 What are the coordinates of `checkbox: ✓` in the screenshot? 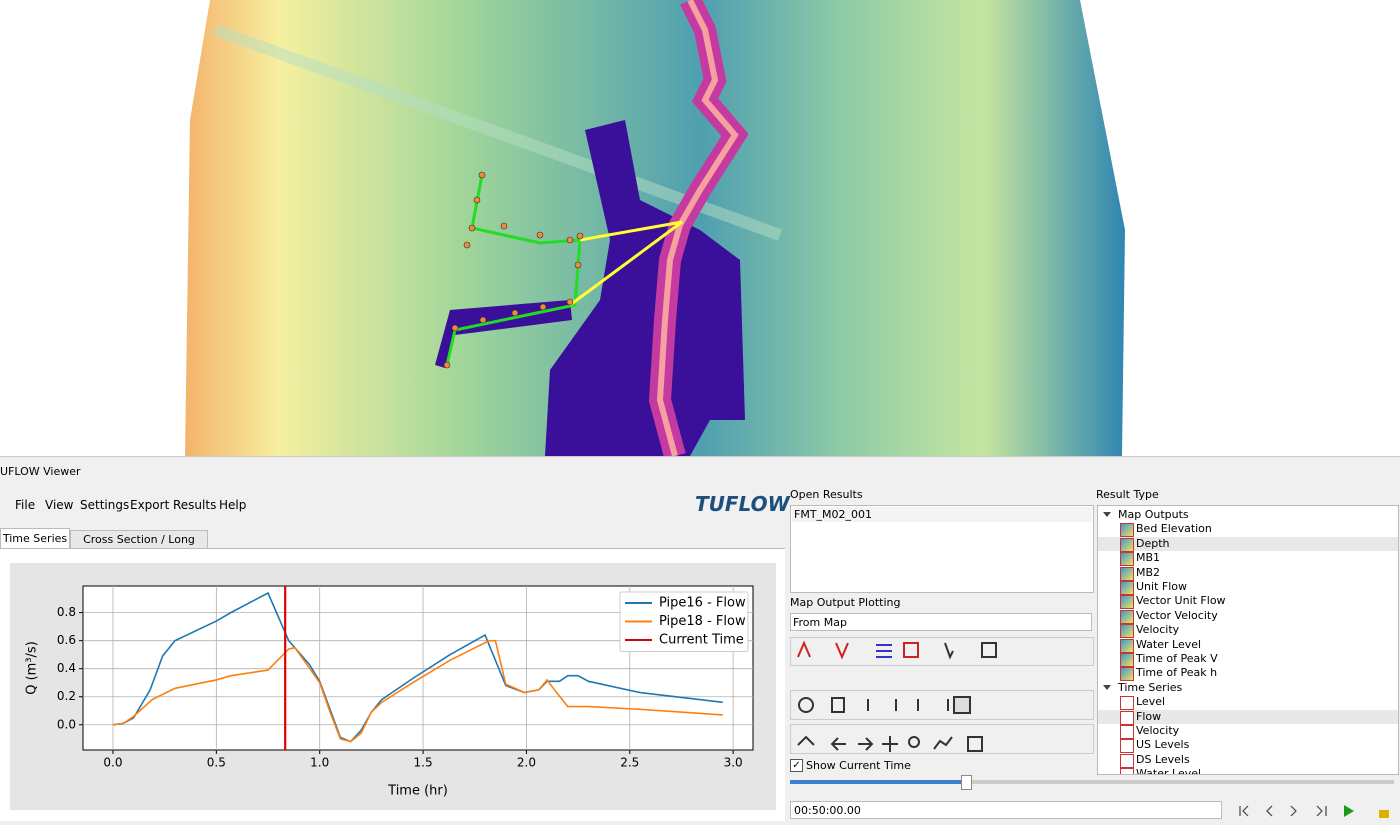 It's located at (796, 765).